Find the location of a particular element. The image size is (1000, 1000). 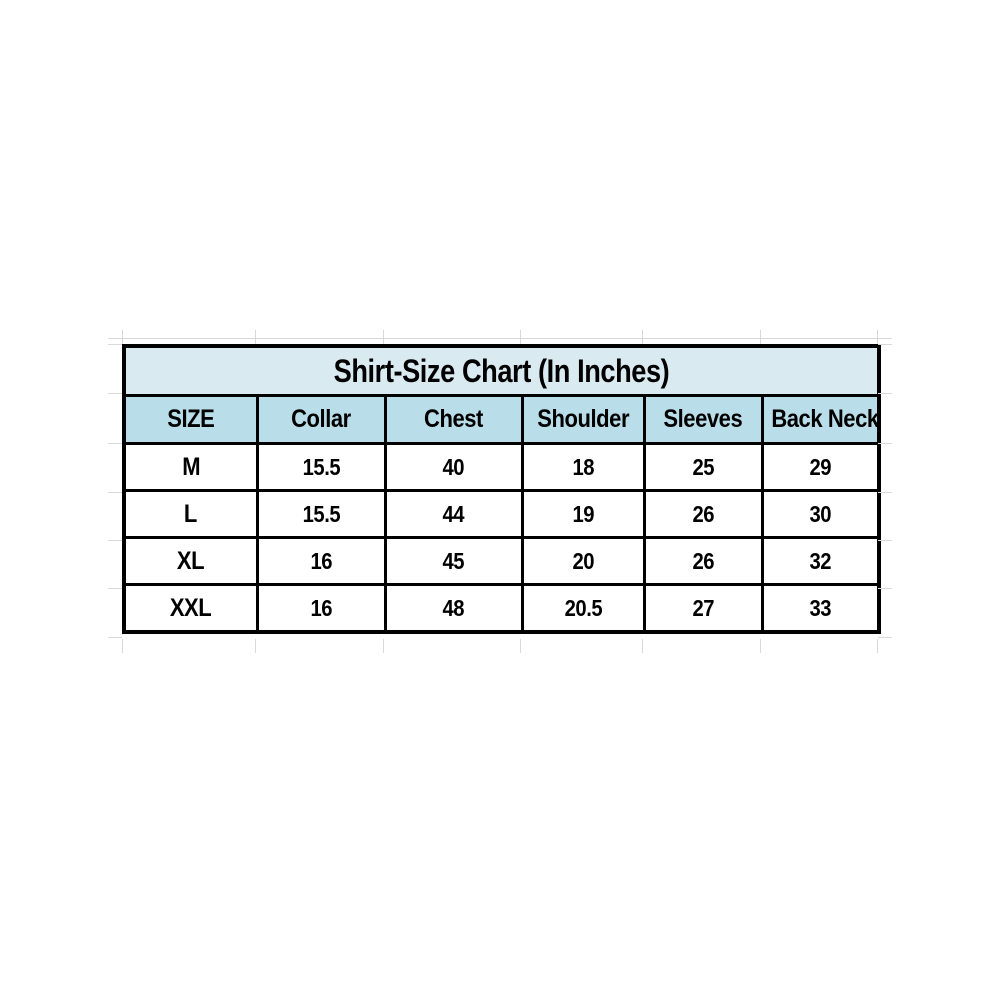

cell-value: 27 is located at coordinates (703, 607).